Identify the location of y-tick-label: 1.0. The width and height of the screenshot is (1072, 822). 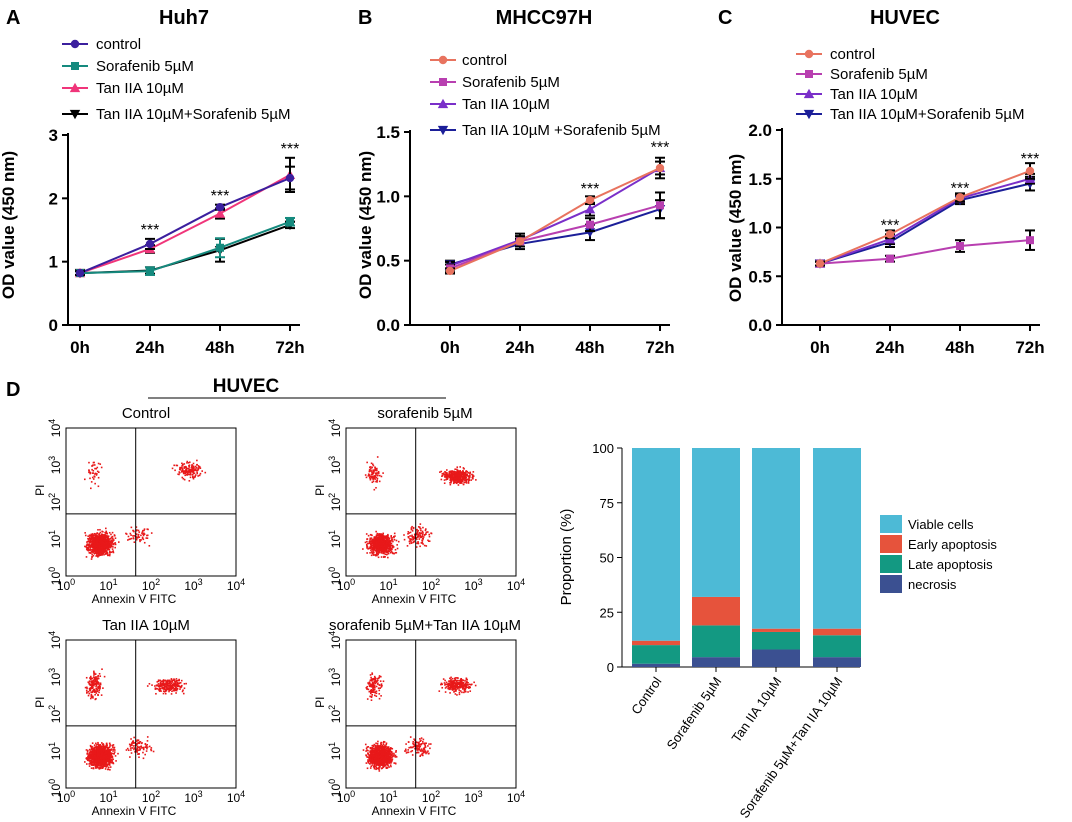
(760, 228).